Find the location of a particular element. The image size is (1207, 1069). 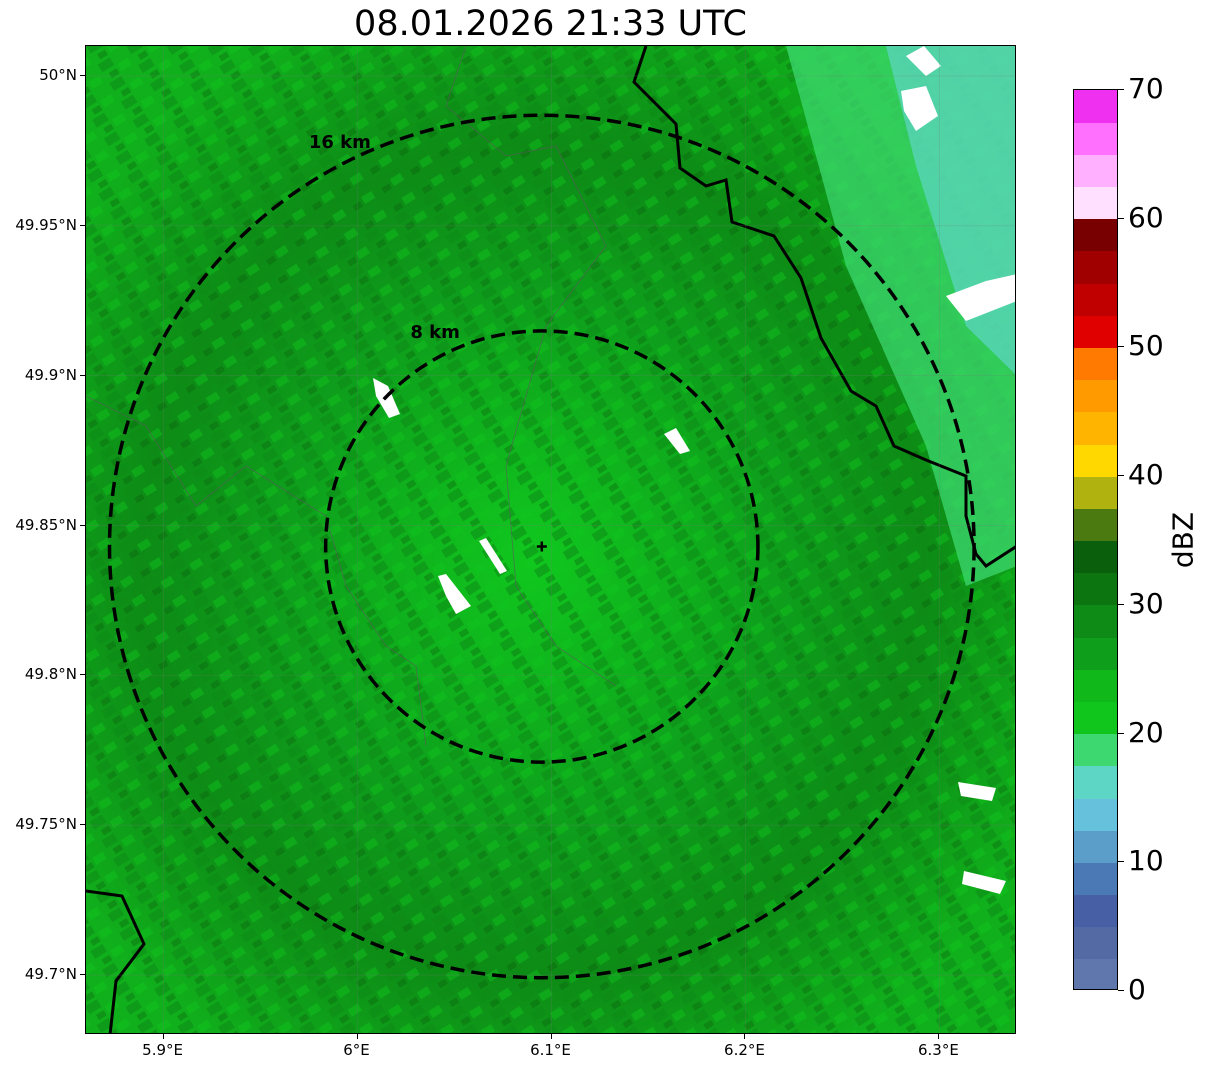

latitude-tick-label: 50°N is located at coordinates (58, 74).